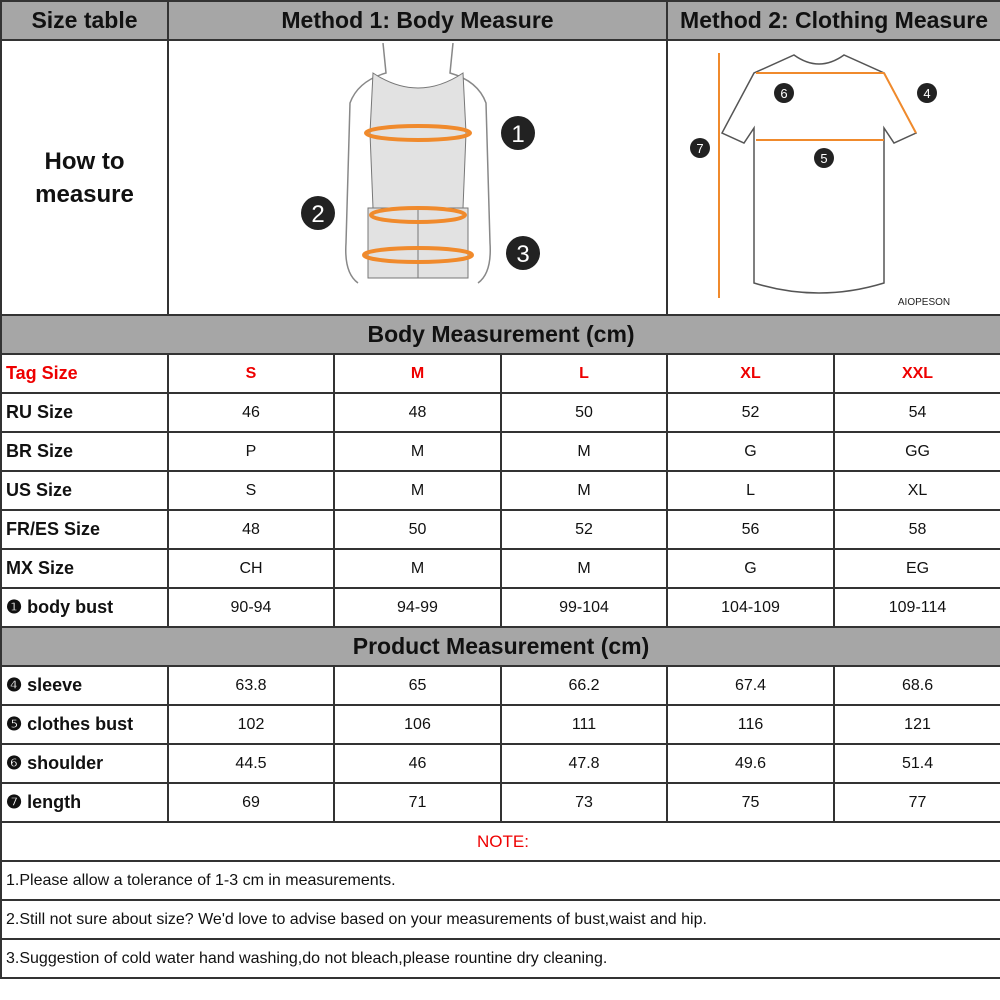 The image size is (1000, 1000). Describe the element at coordinates (251, 451) in the screenshot. I see `size-value: P` at that location.